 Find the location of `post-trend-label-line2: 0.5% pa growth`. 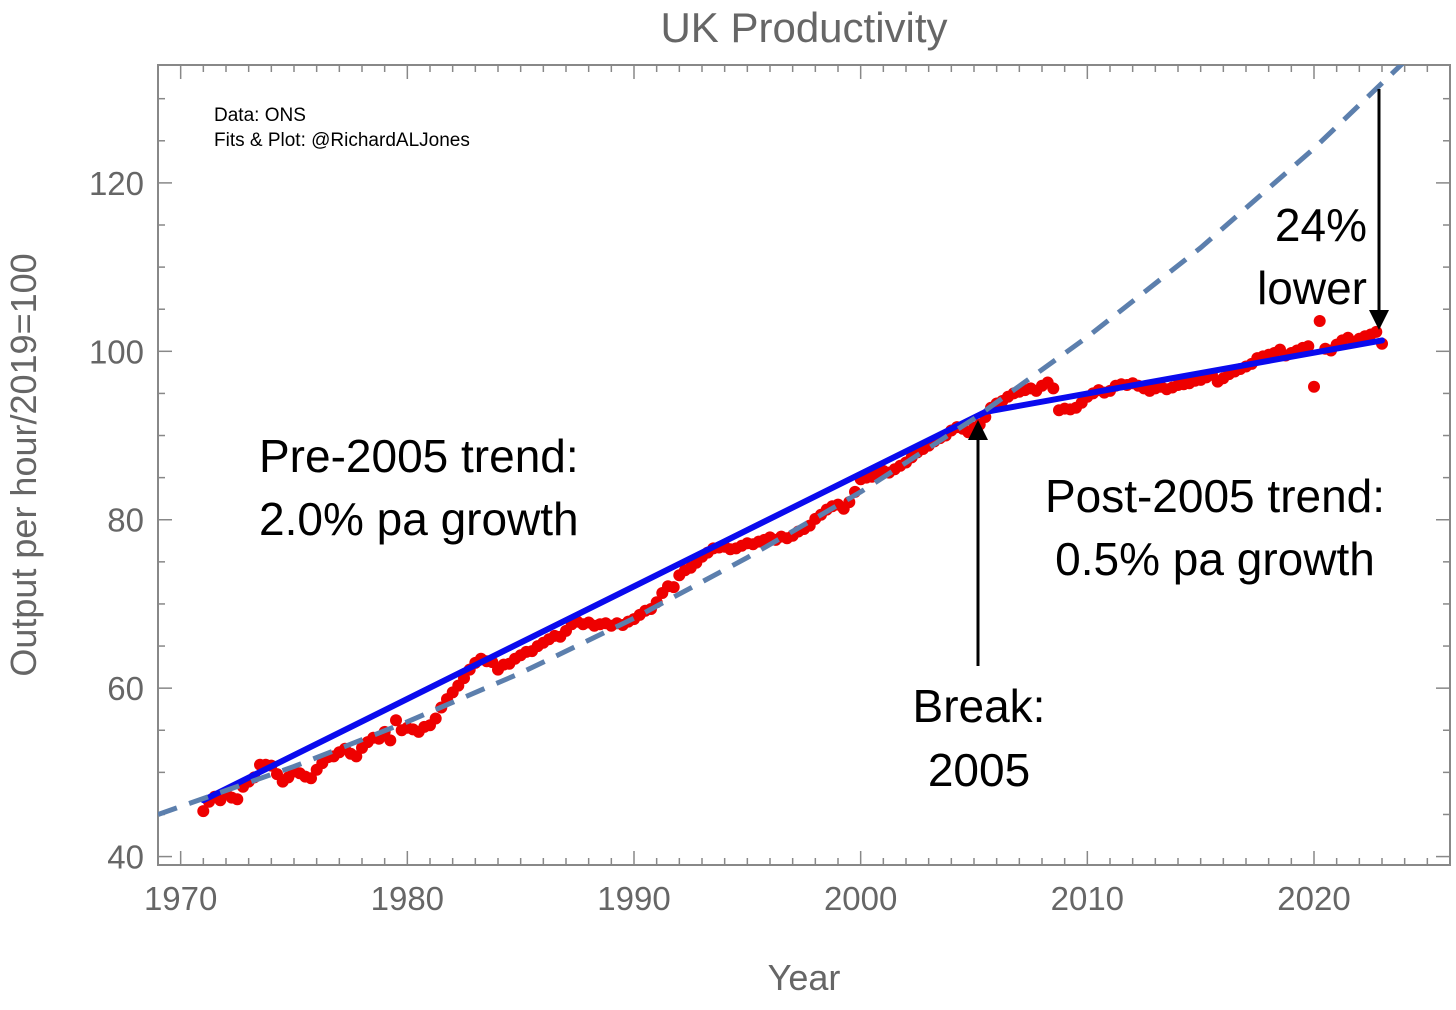

post-trend-label-line2: 0.5% pa growth is located at coordinates (1215, 559).